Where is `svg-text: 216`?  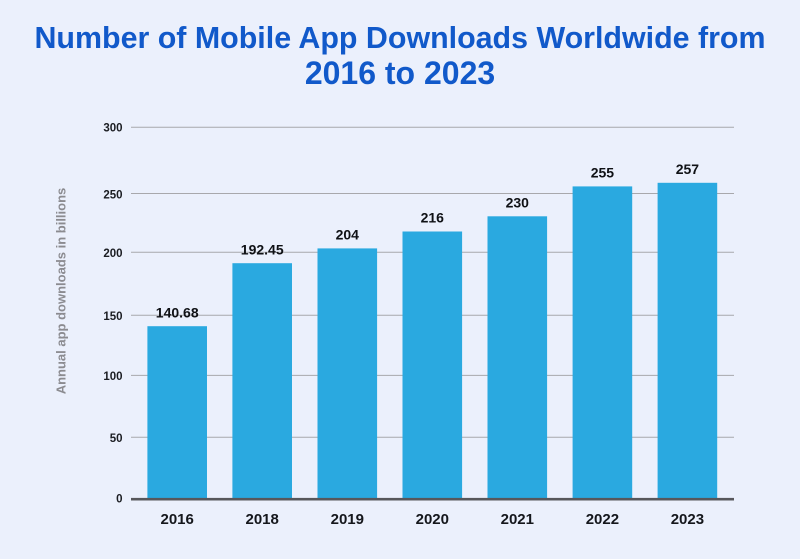 svg-text: 216 is located at coordinates (433, 218).